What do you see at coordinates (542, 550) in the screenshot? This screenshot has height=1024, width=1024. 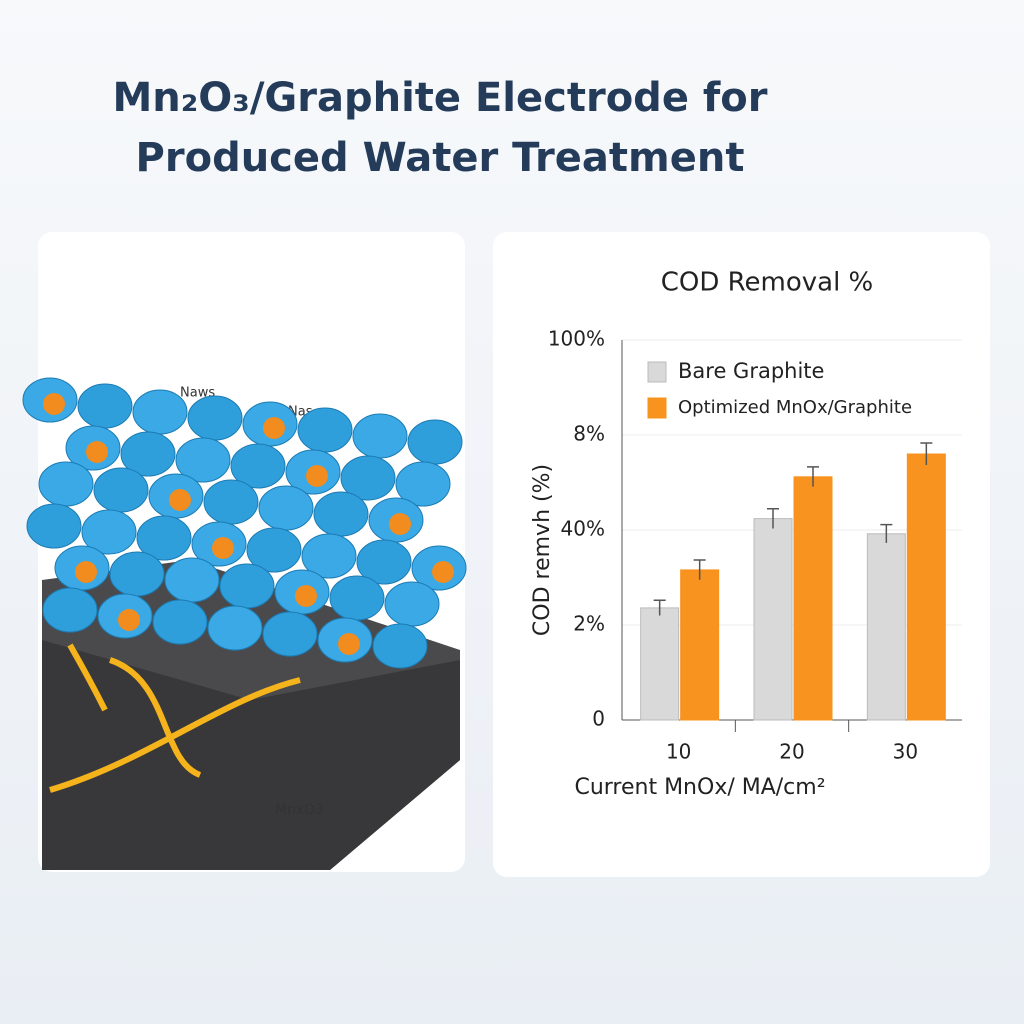 I see `y-axis-label: COD remvh (%)` at bounding box center [542, 550].